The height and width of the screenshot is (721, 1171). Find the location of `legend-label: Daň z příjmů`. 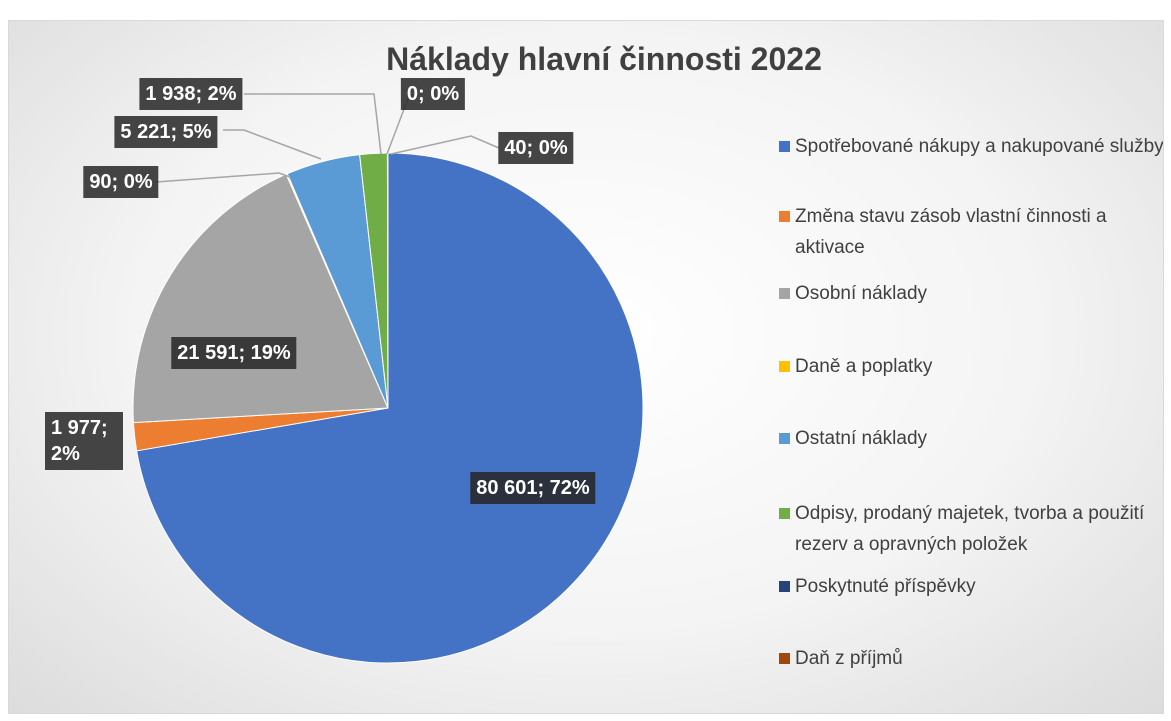

legend-label: Daň z příjmů is located at coordinates (849, 658).